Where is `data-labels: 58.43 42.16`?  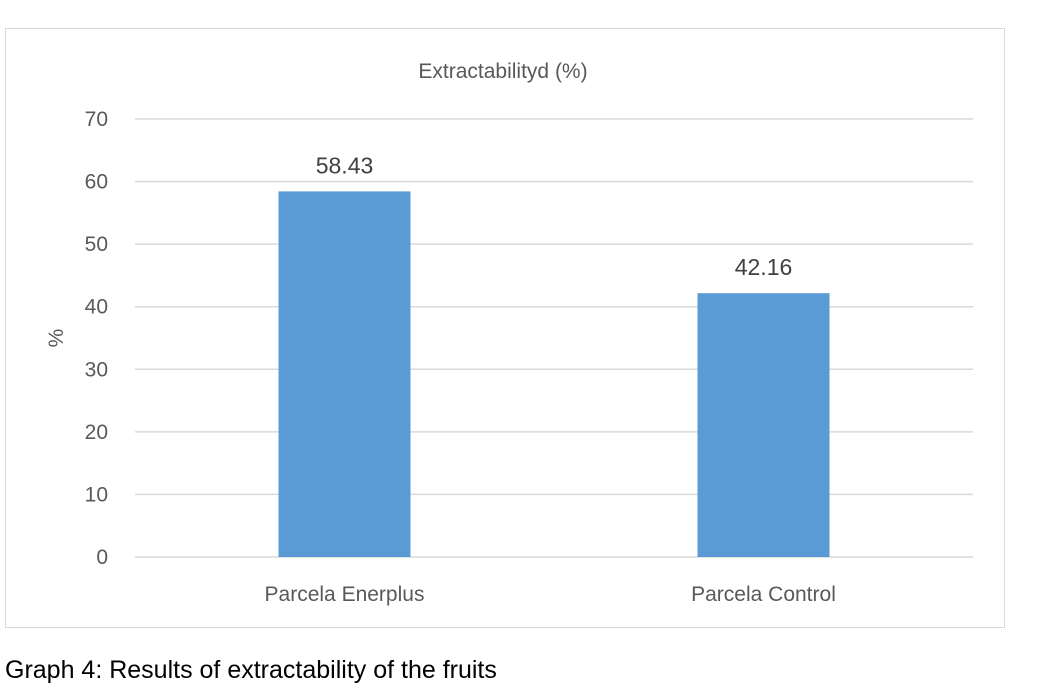
data-labels: 58.43 42.16 is located at coordinates (554, 216).